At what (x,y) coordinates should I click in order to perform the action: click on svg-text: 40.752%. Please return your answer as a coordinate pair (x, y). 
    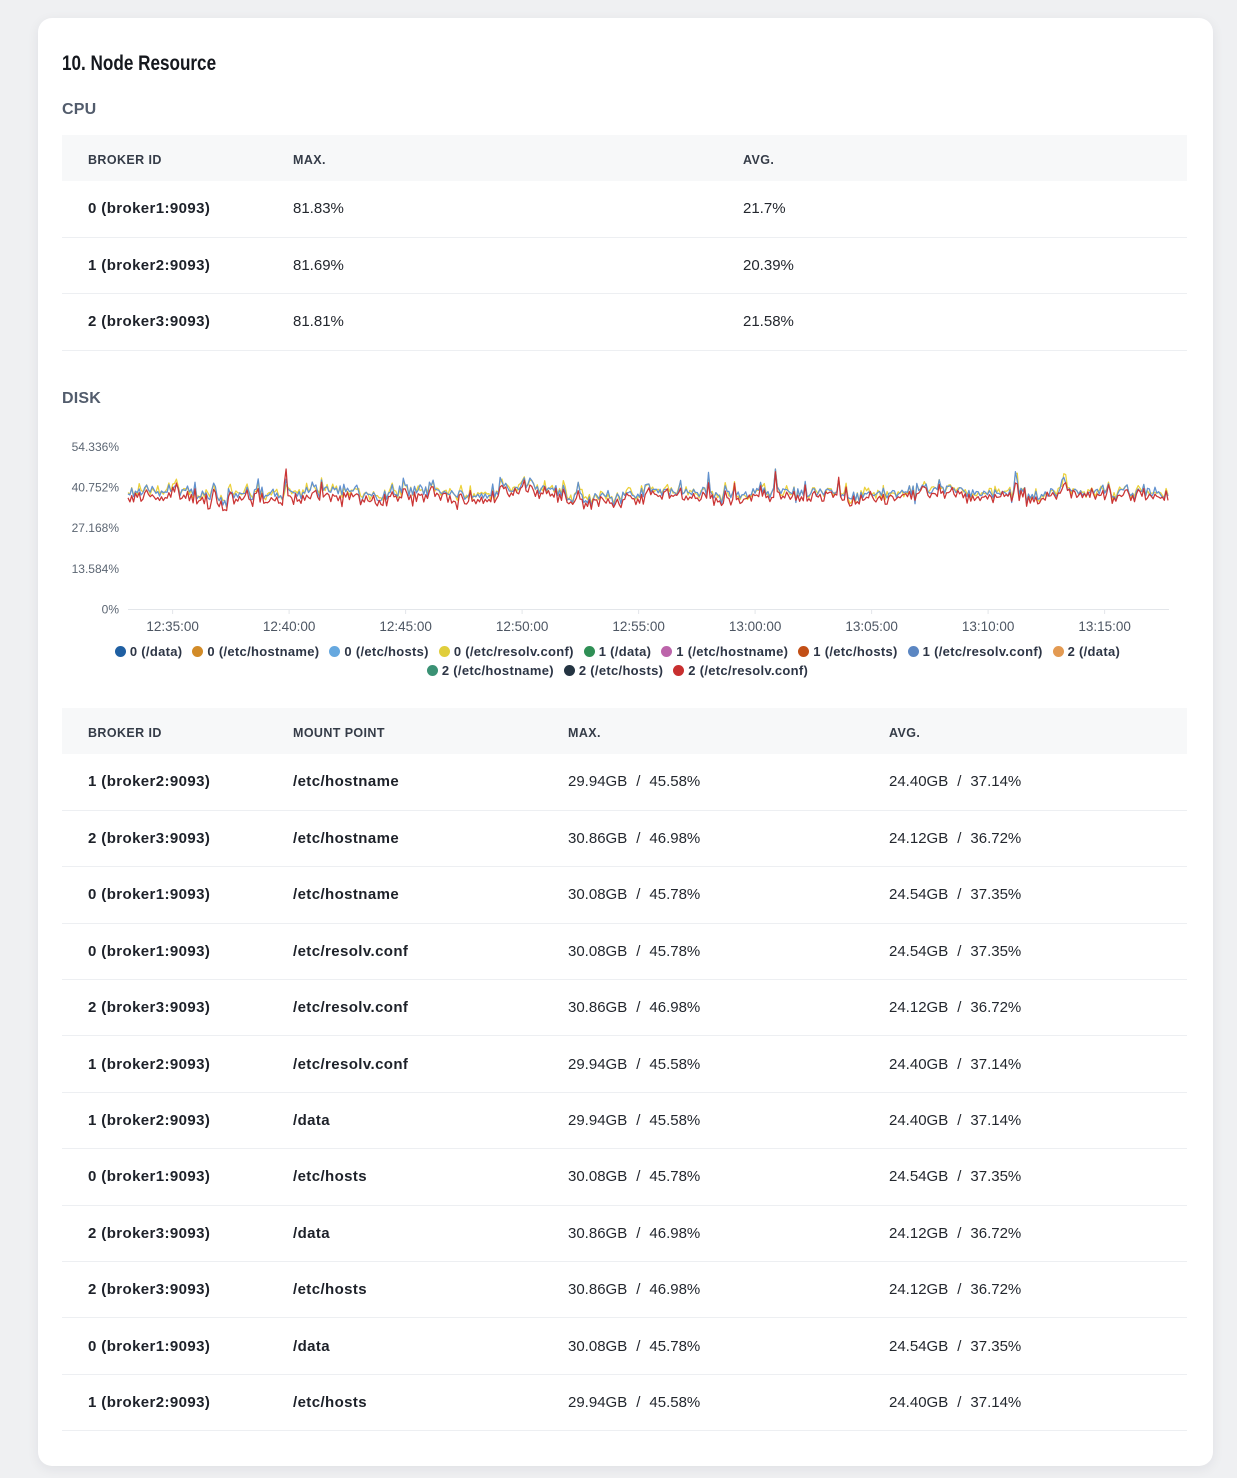
    Looking at the image, I should click on (96, 488).